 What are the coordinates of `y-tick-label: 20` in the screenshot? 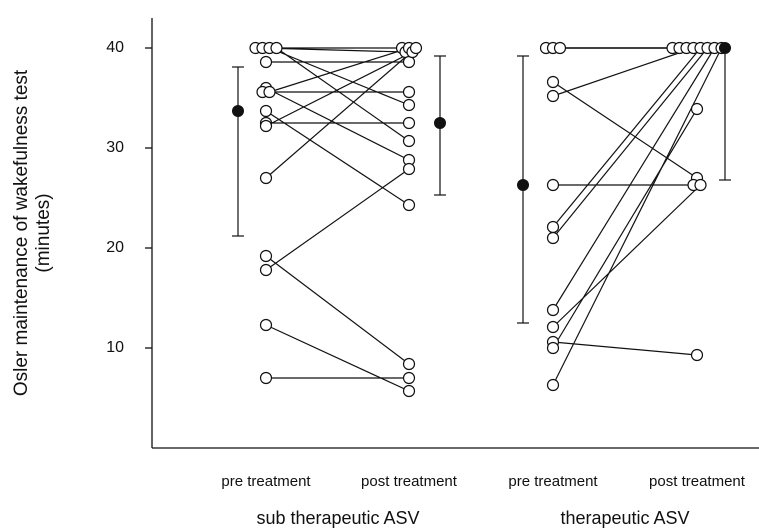 It's located at (115, 247).